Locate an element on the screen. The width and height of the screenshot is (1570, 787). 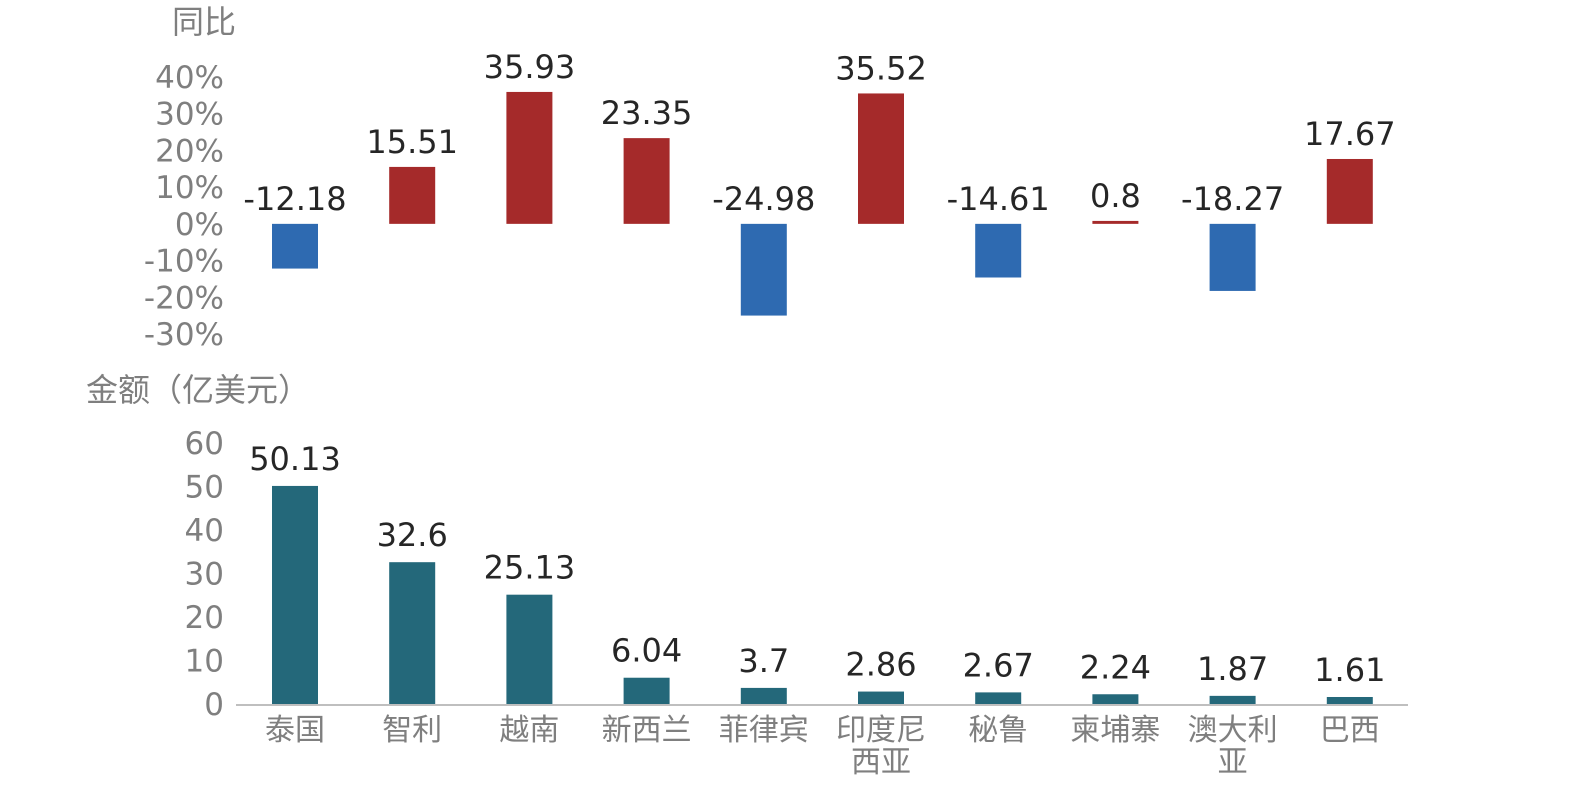
amount-tick-label: 40 is located at coordinates (204, 531).